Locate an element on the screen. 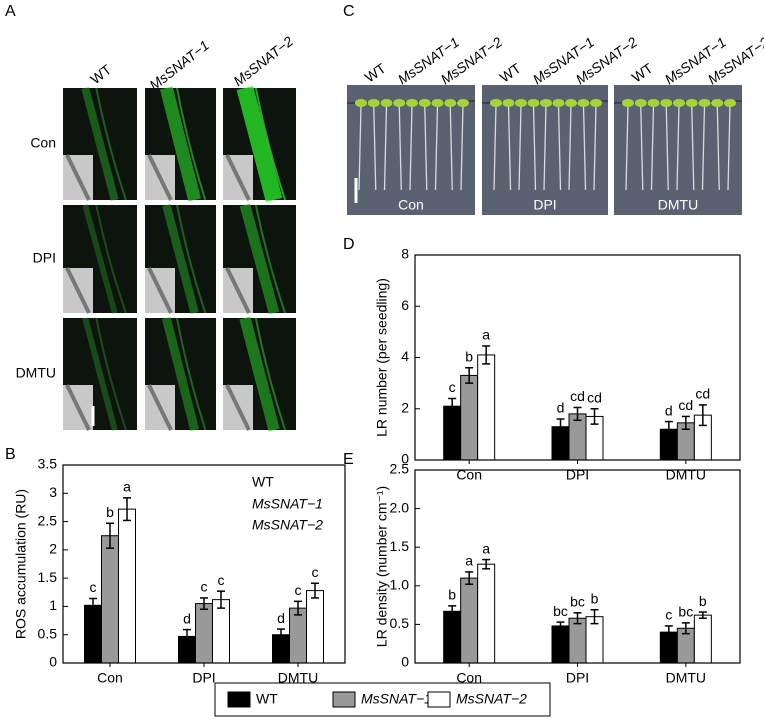 The image size is (764, 721). x-tick-label: DPI is located at coordinates (203, 678).